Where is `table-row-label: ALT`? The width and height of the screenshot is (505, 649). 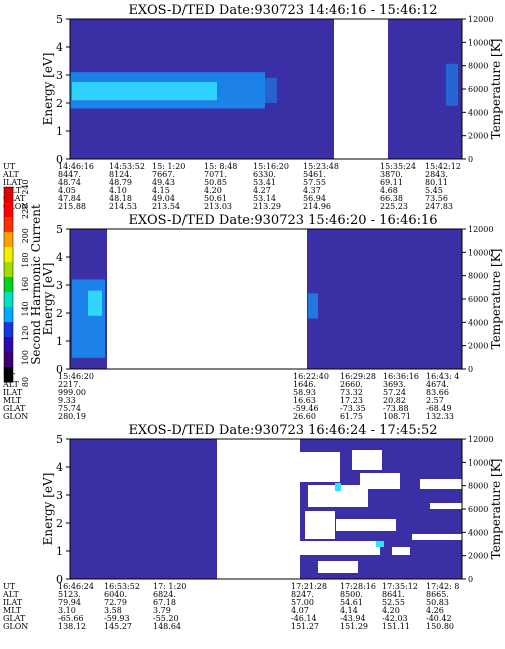
table-row-label: ALT is located at coordinates (10, 174).